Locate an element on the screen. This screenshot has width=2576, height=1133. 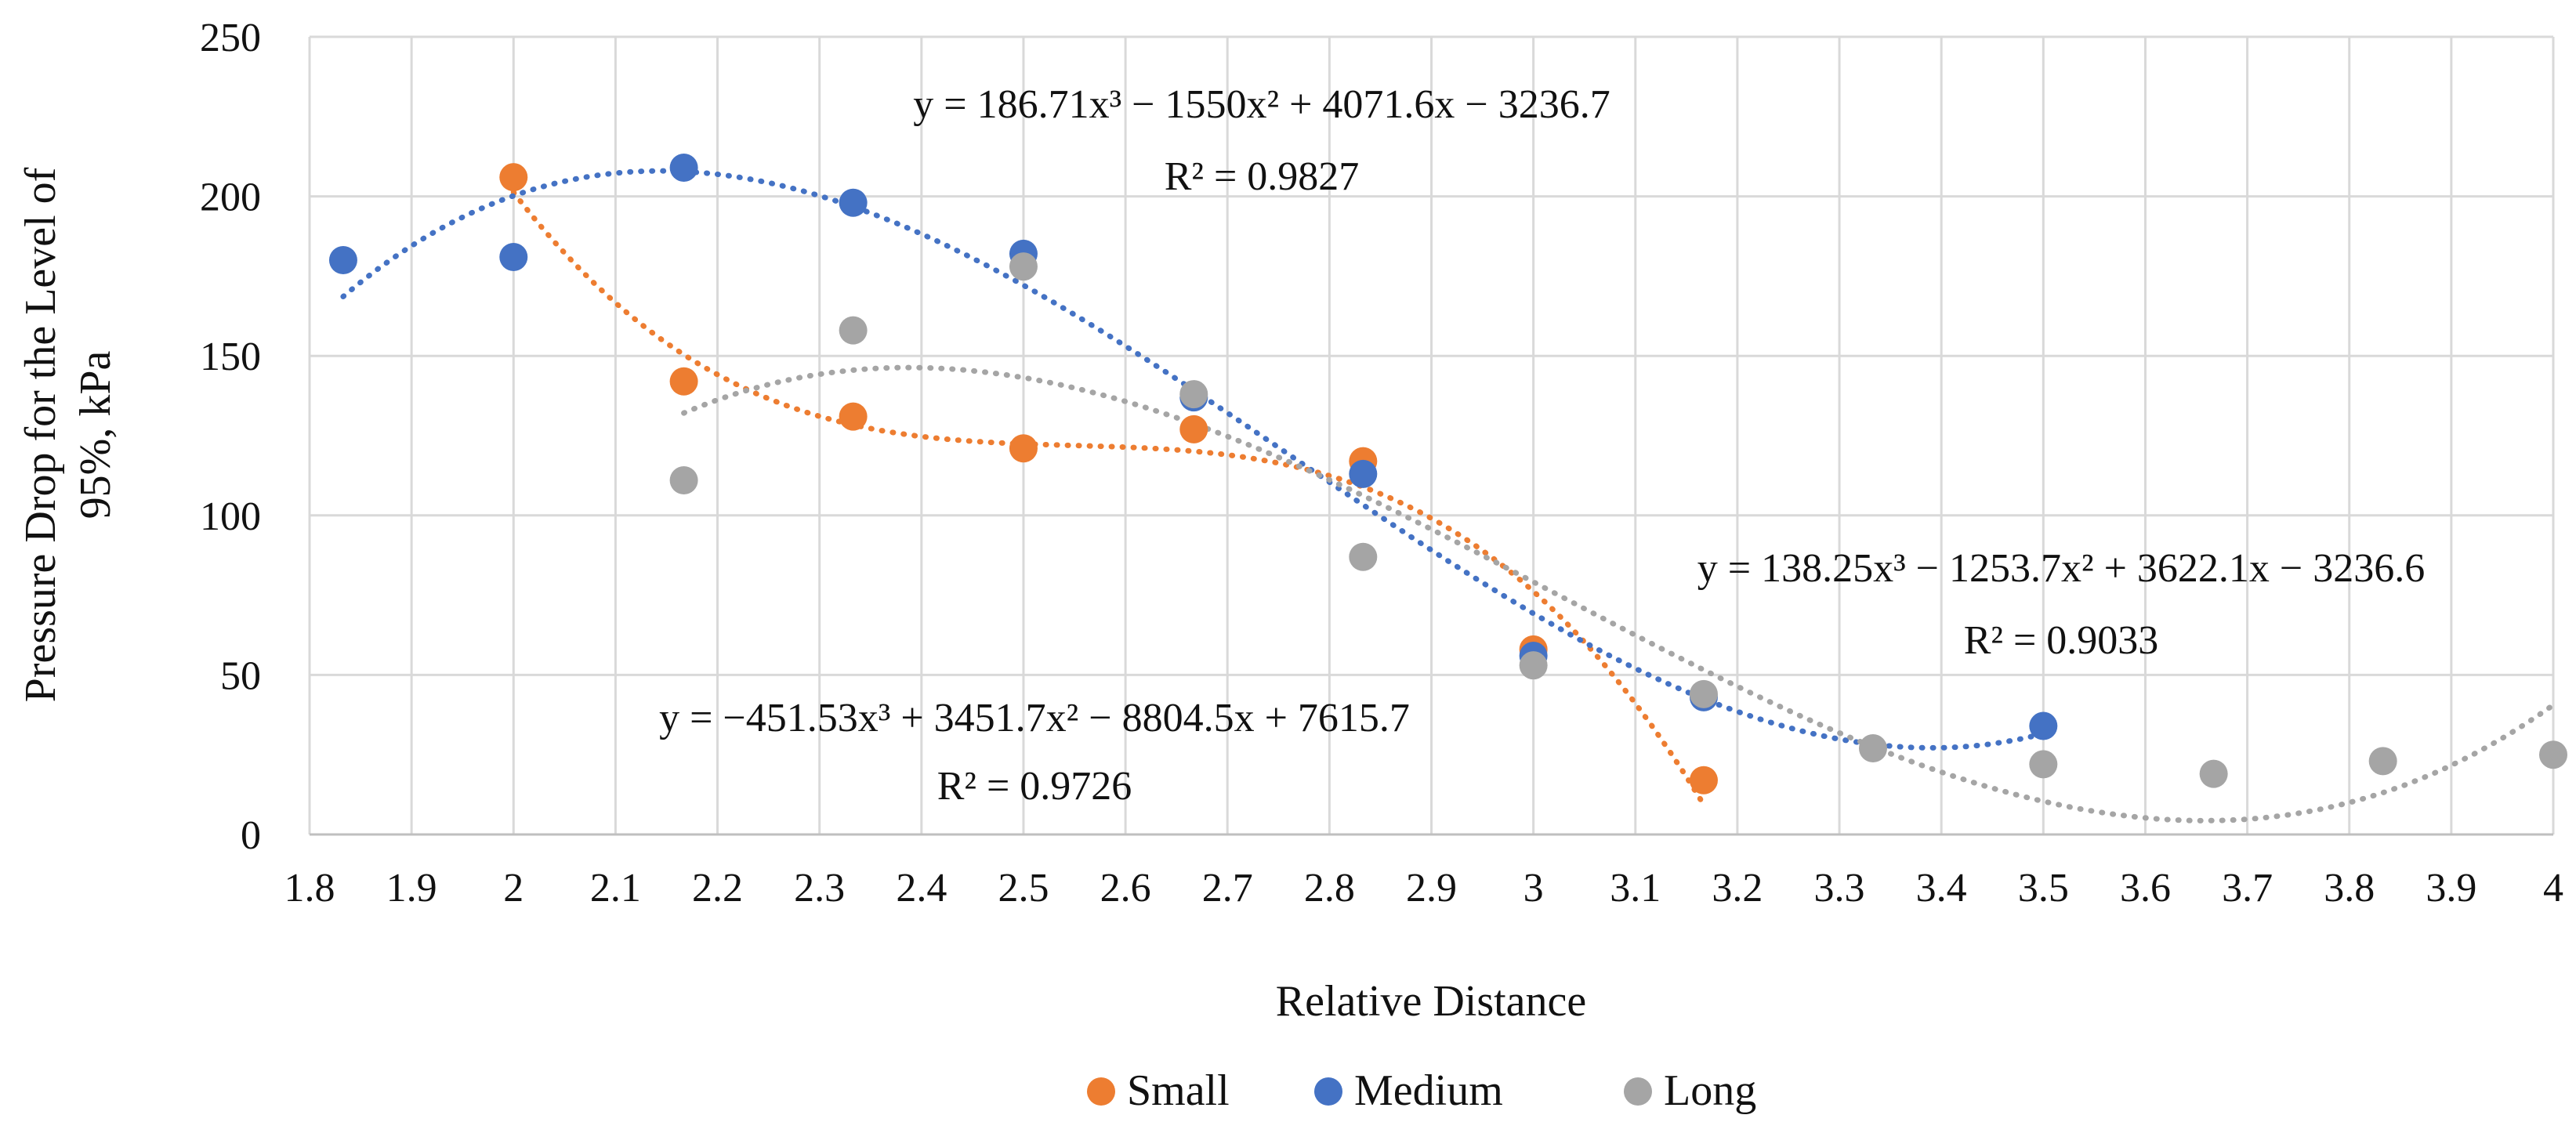
x-tick-label: 2.2 is located at coordinates (717, 888).